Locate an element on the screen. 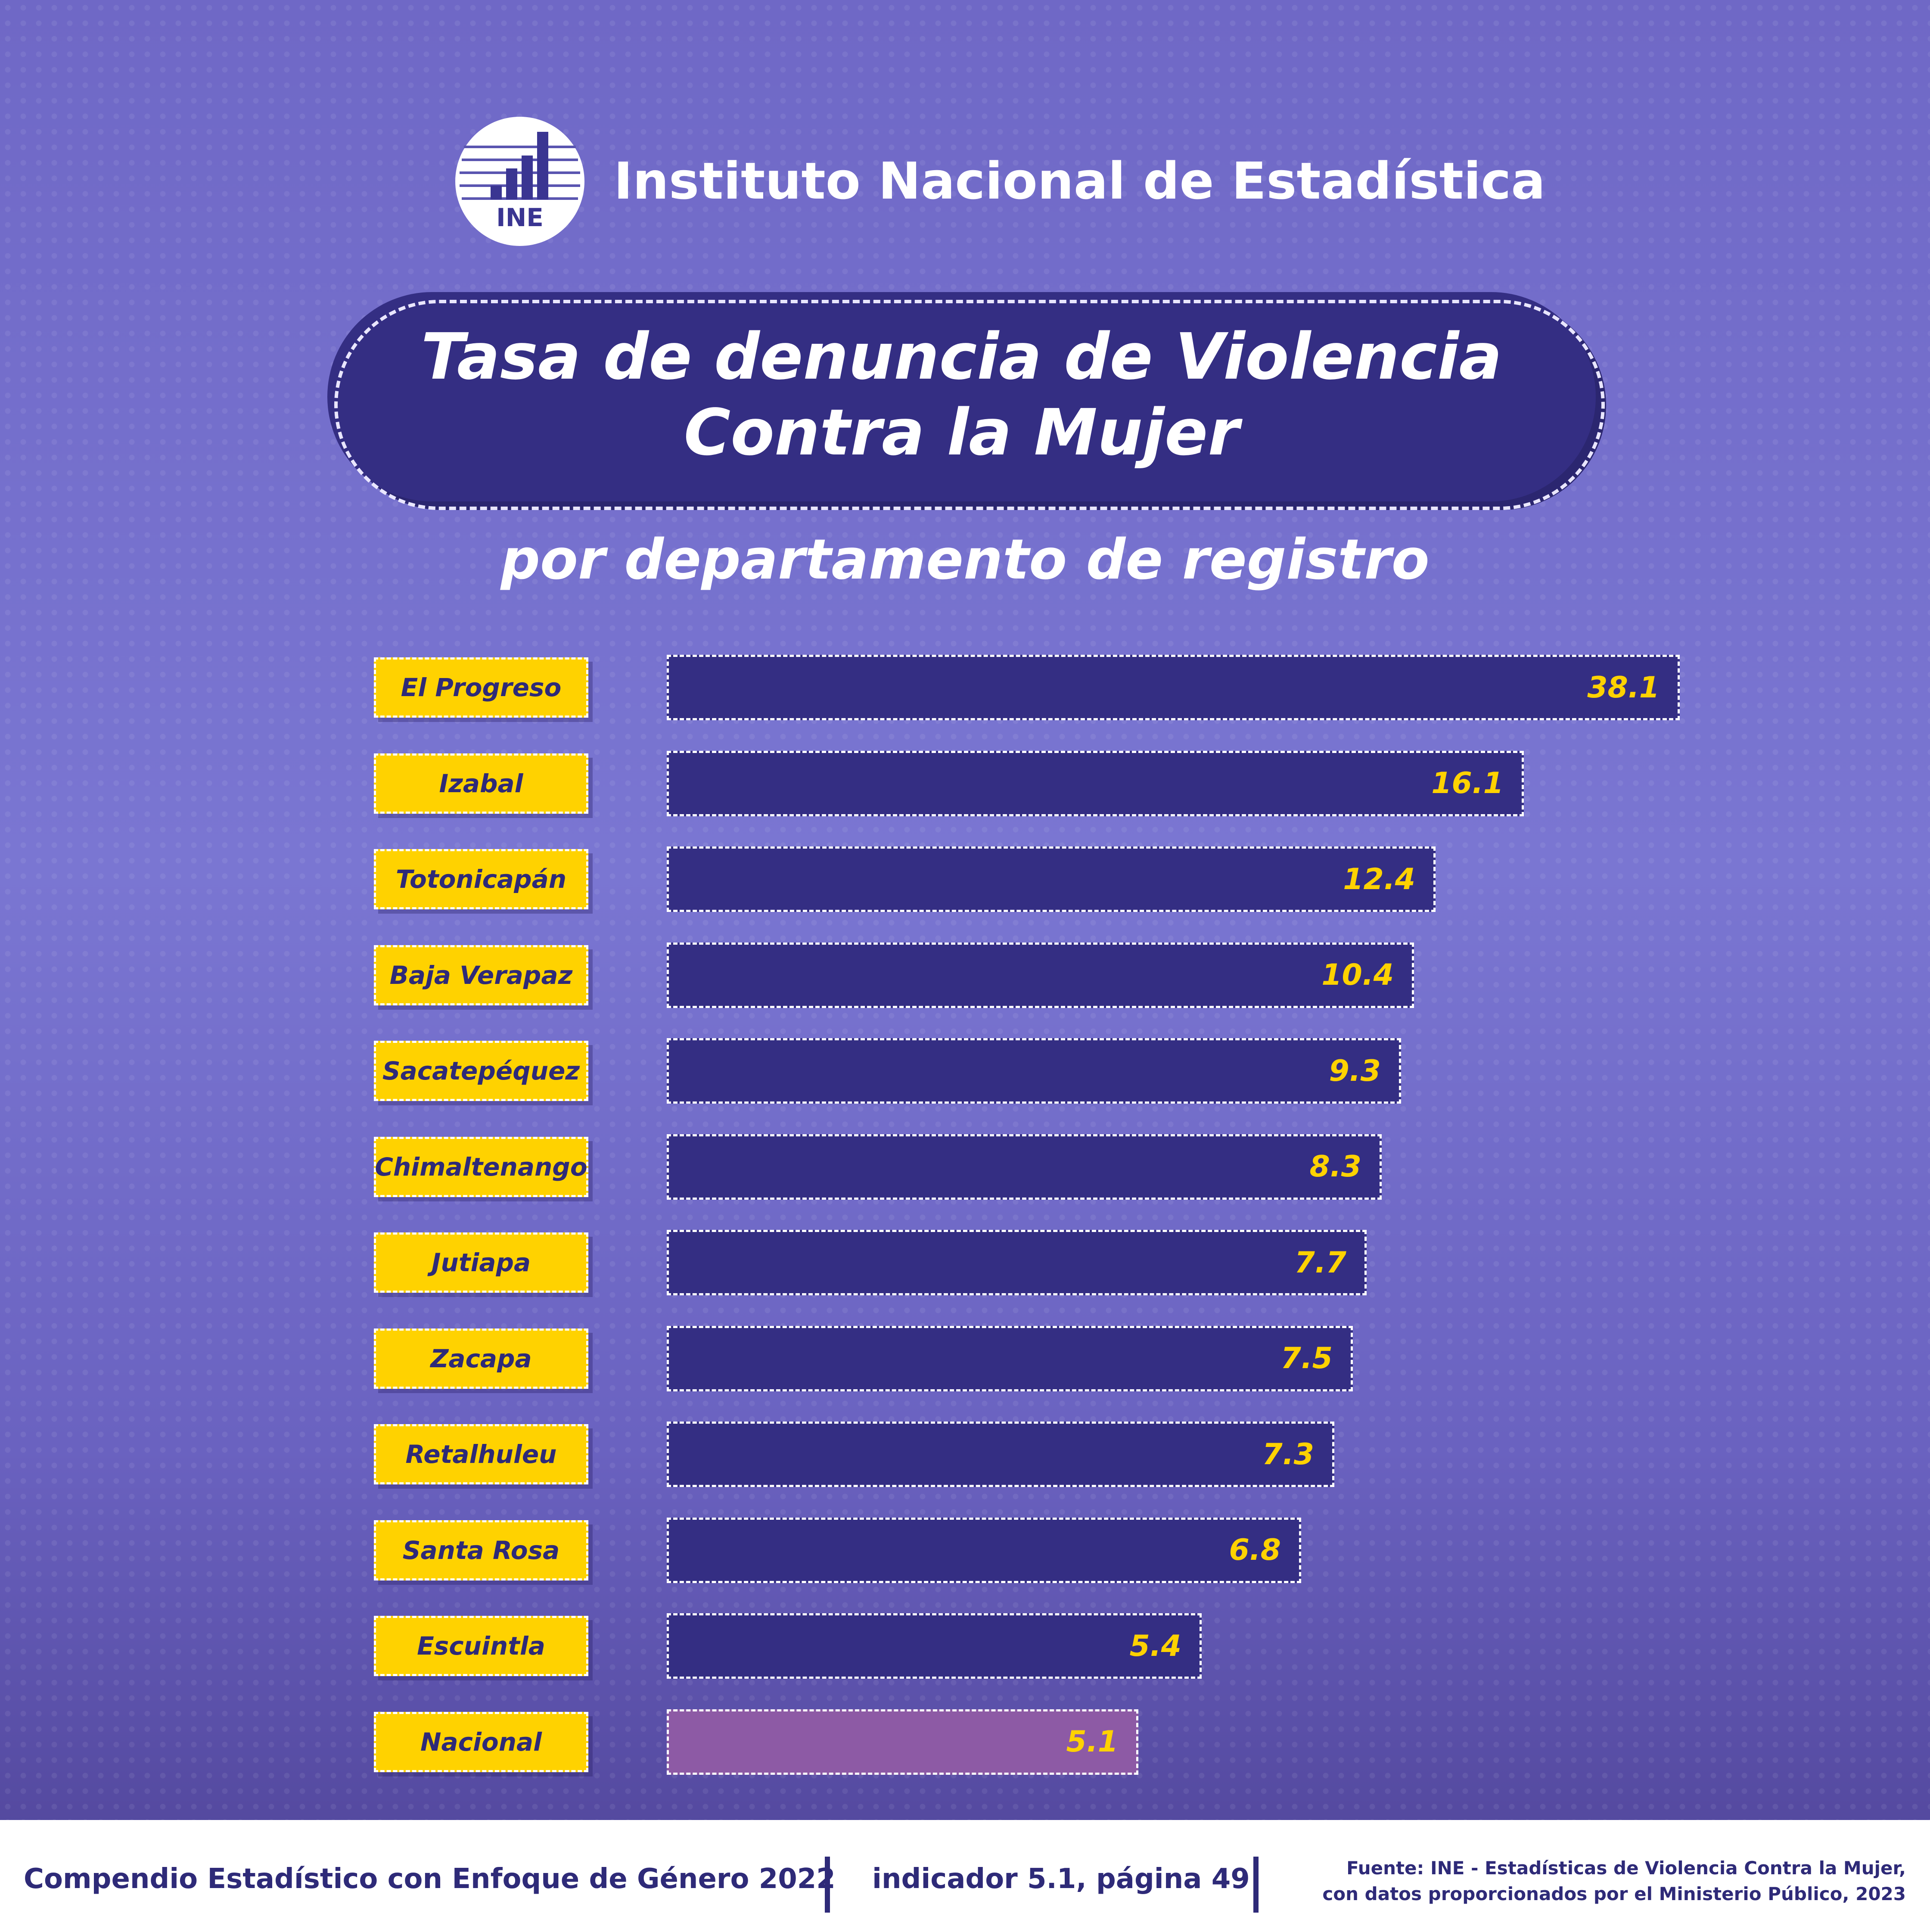 Image resolution: width=1930 pixels, height=1932 pixels. bar-value-label: 6.8 is located at coordinates (1255, 1550).